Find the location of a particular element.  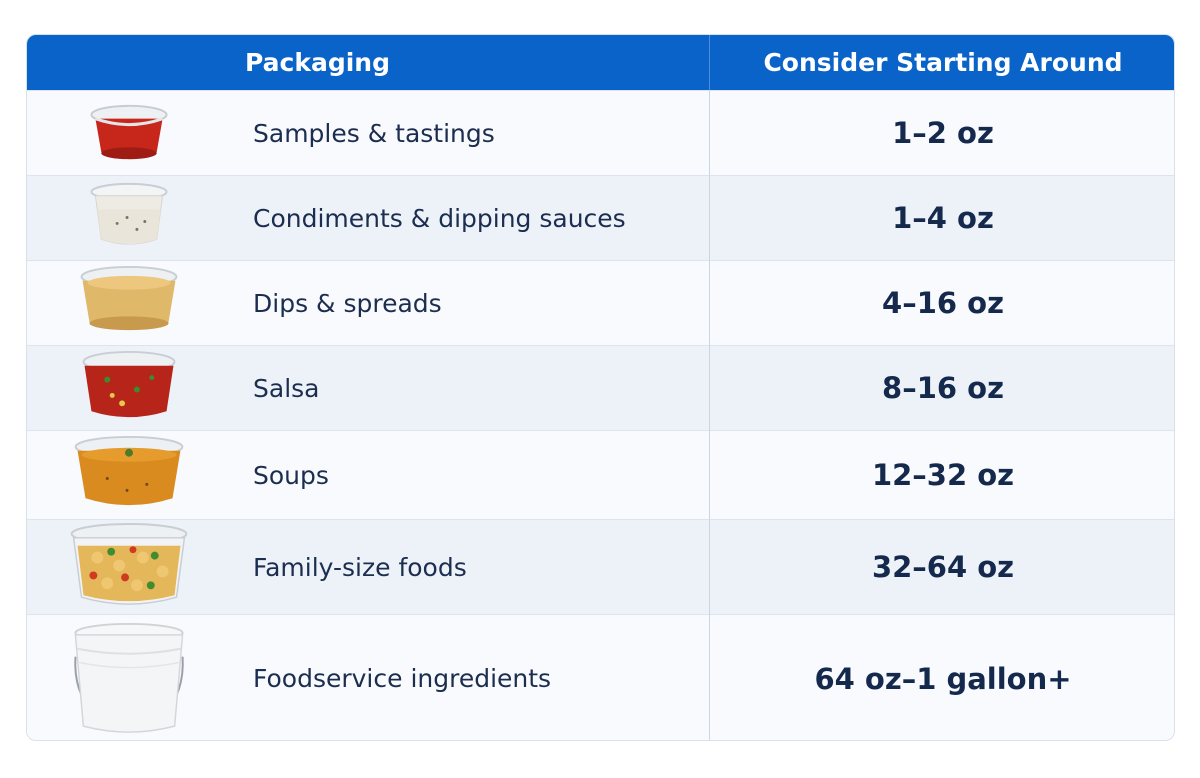

table-row: Dips & spreads 4–16 oz is located at coordinates (600, 302).